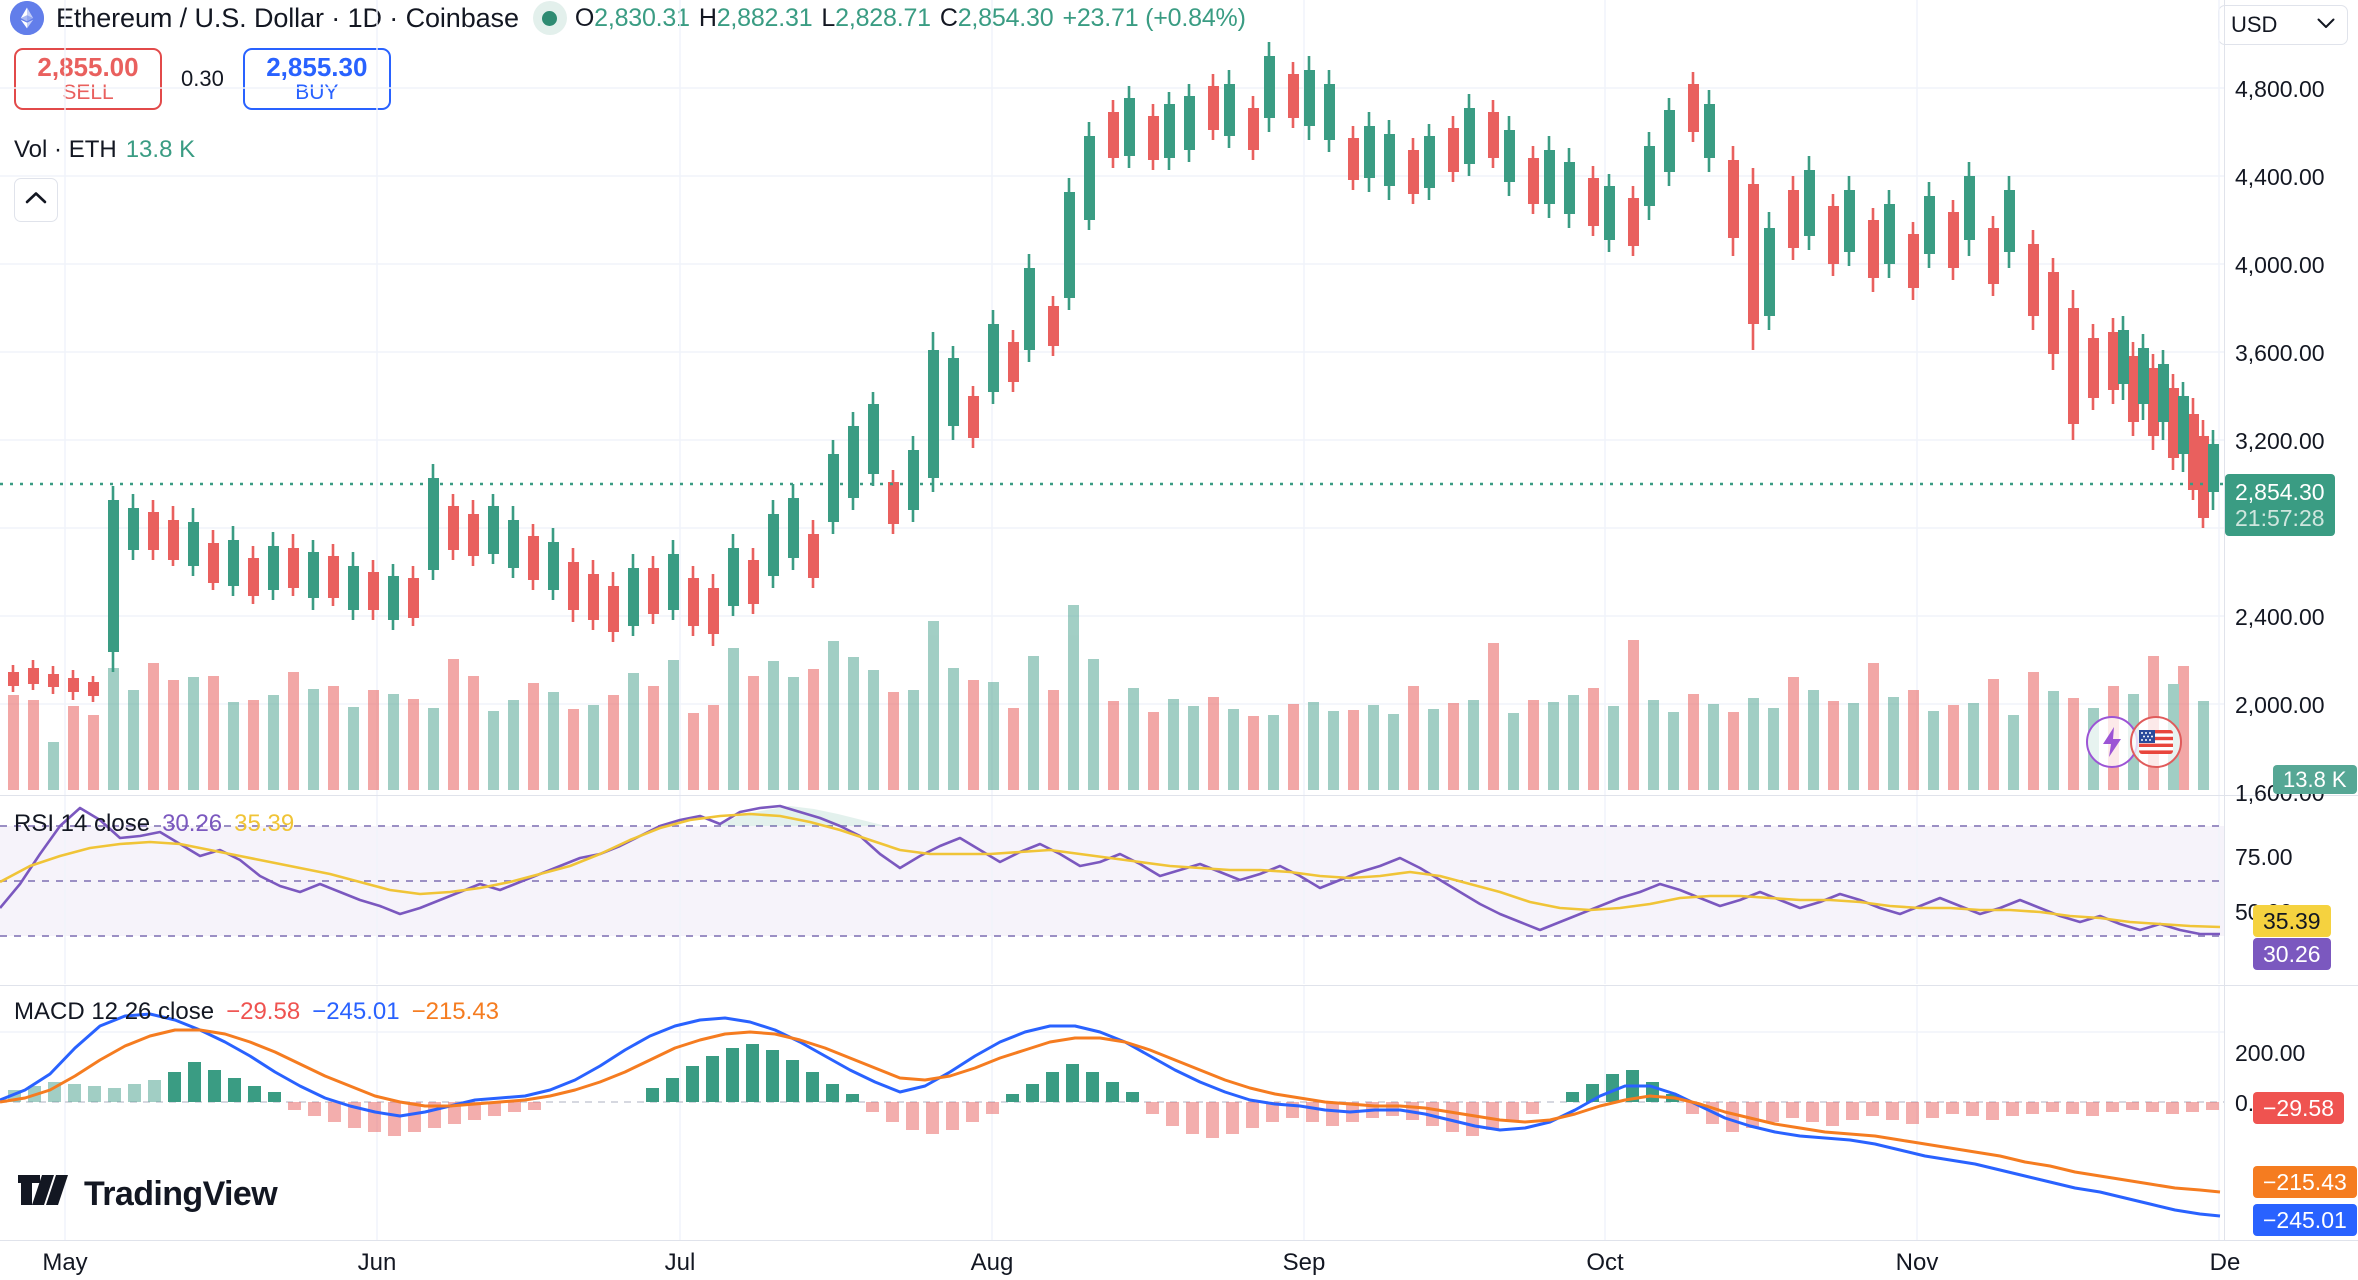 The image size is (2358, 1280). Describe the element at coordinates (1110, 870) in the screenshot. I see `rsi-ma-line` at that location.